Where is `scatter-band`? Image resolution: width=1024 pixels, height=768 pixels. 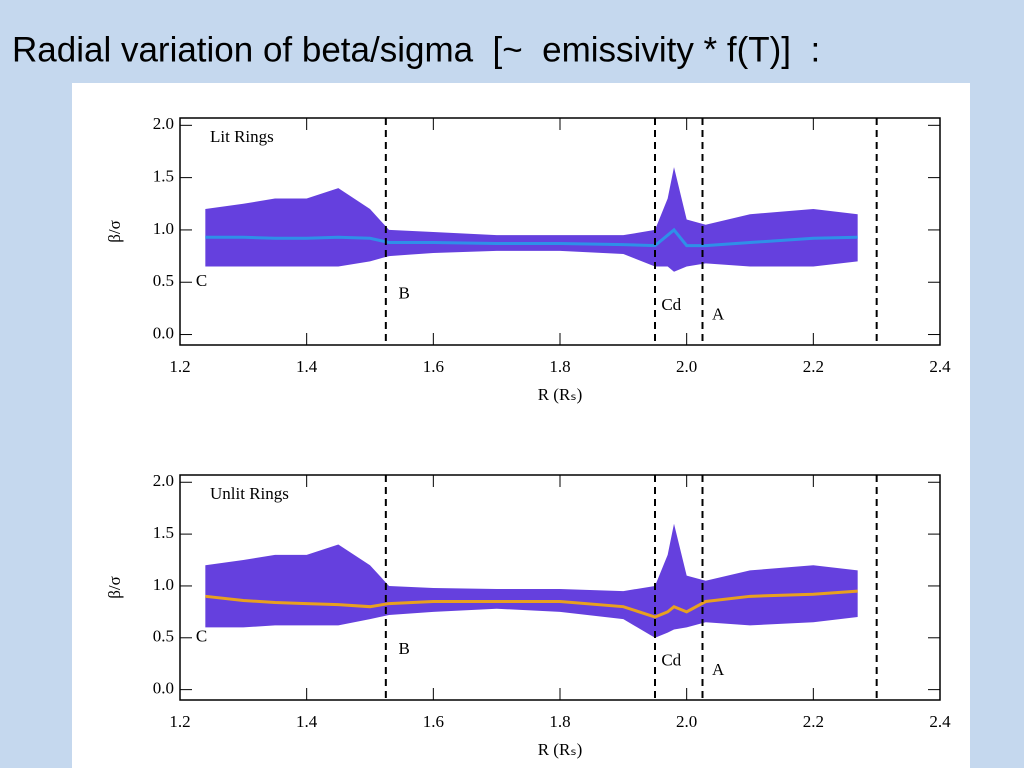 scatter-band is located at coordinates (531, 580).